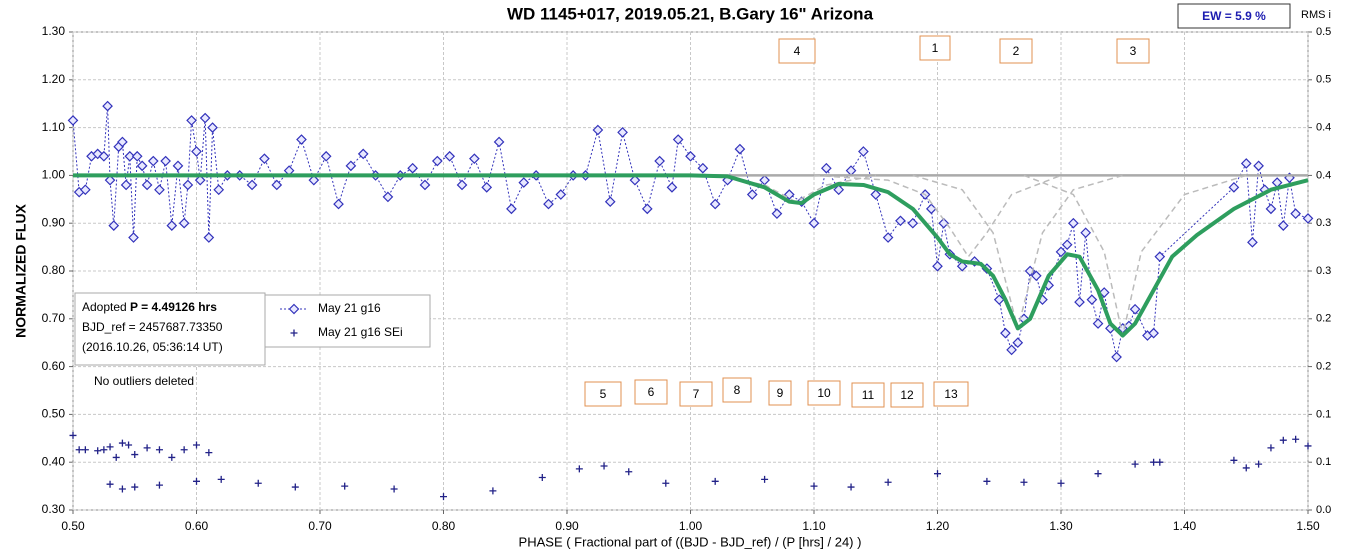 The image size is (1349, 560). What do you see at coordinates (73, 526) in the screenshot?
I see `x-tick-label: 0.50` at bounding box center [73, 526].